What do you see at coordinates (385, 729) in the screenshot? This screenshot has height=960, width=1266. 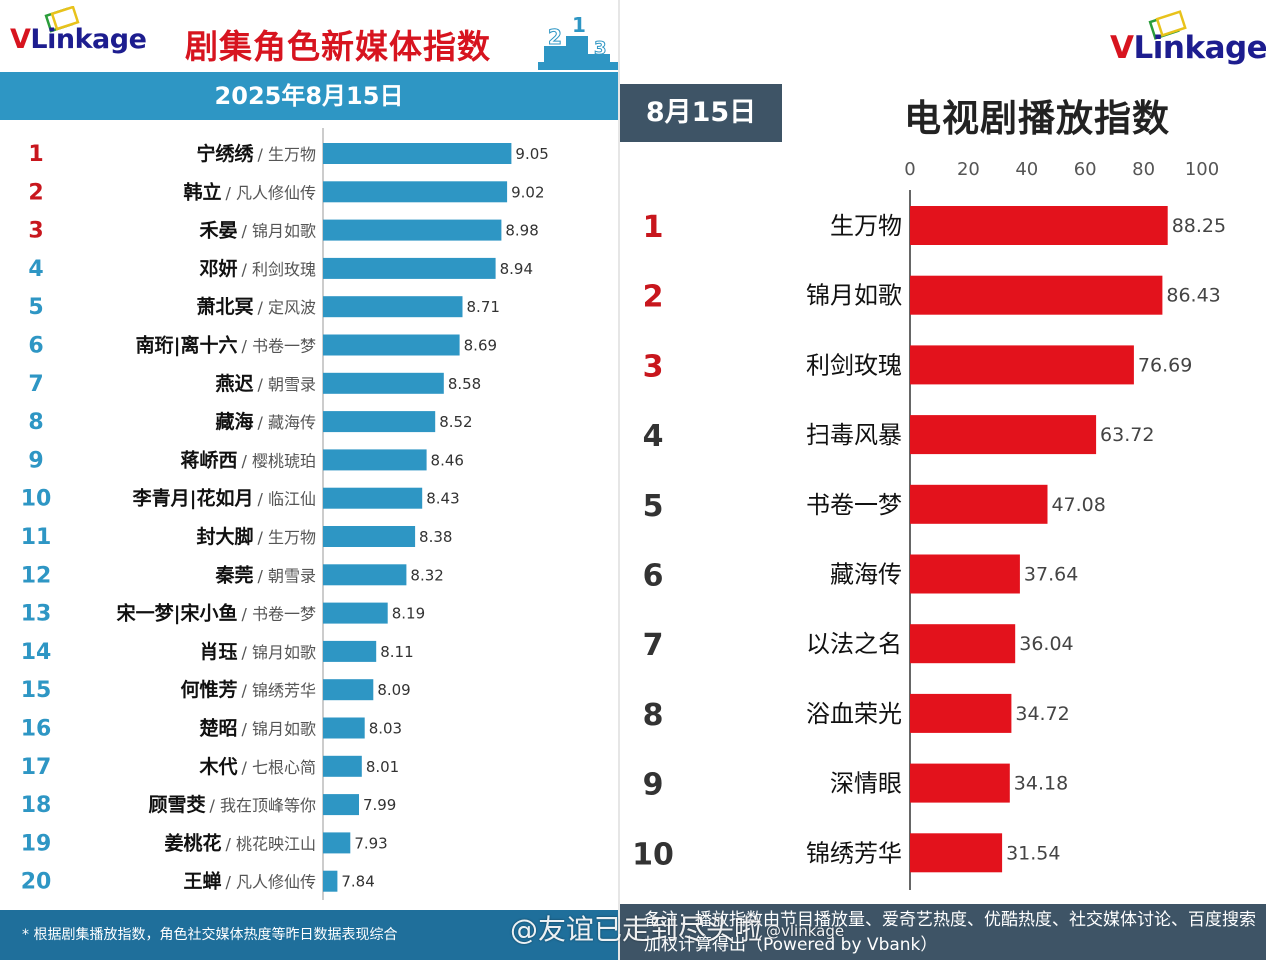 I see `value-label: 8.03` at bounding box center [385, 729].